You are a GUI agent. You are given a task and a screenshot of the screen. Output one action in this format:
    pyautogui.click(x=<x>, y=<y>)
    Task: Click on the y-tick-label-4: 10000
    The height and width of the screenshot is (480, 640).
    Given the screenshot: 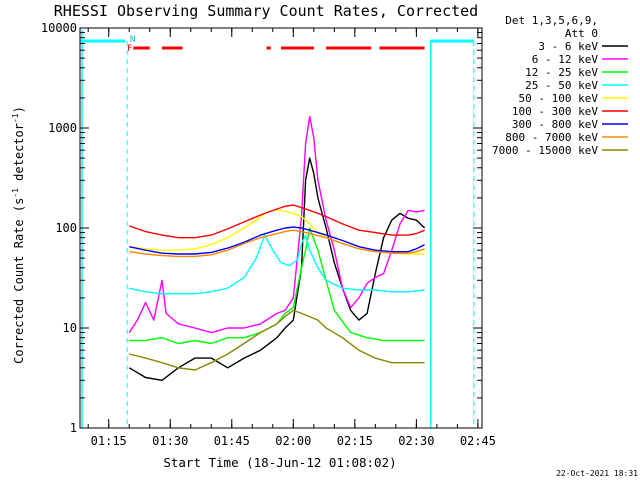 What is the action you would take?
    pyautogui.click(x=59, y=28)
    